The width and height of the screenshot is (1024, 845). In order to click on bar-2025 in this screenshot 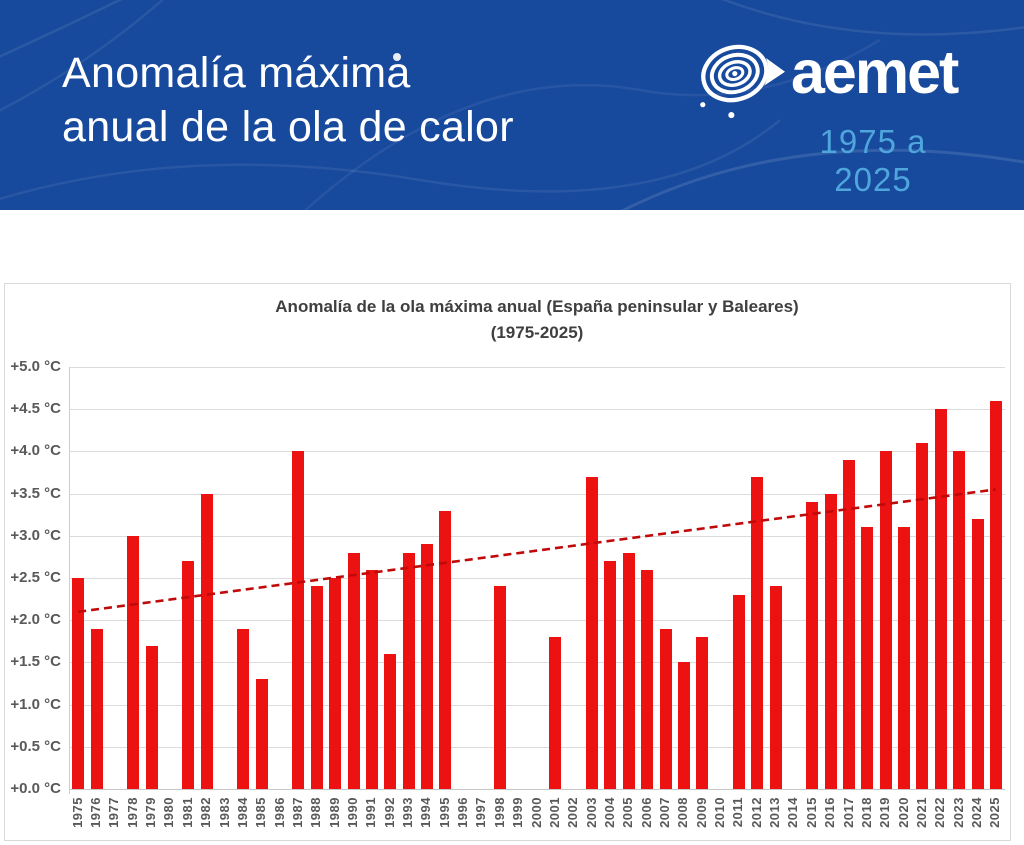, I will do `click(995, 594)`.